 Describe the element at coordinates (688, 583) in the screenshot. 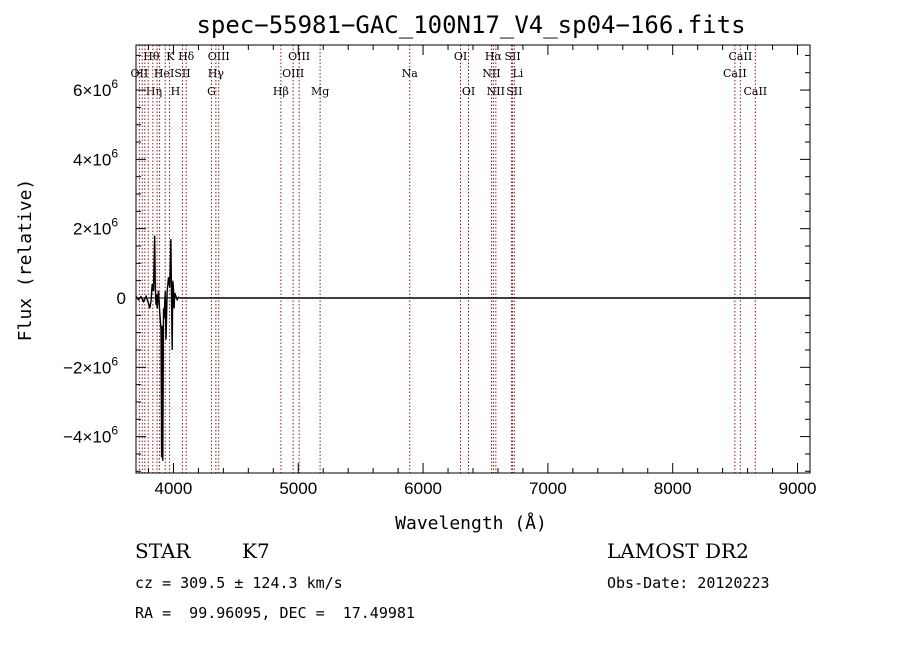

I see `observation-date: Obs-Date: 20120223` at that location.